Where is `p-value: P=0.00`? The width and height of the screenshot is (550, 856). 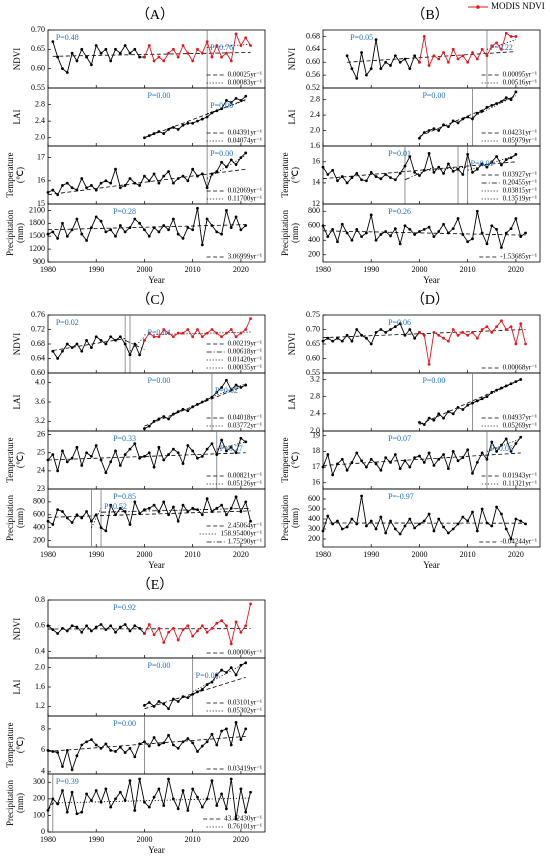 p-value: P=0.00 is located at coordinates (207, 675).